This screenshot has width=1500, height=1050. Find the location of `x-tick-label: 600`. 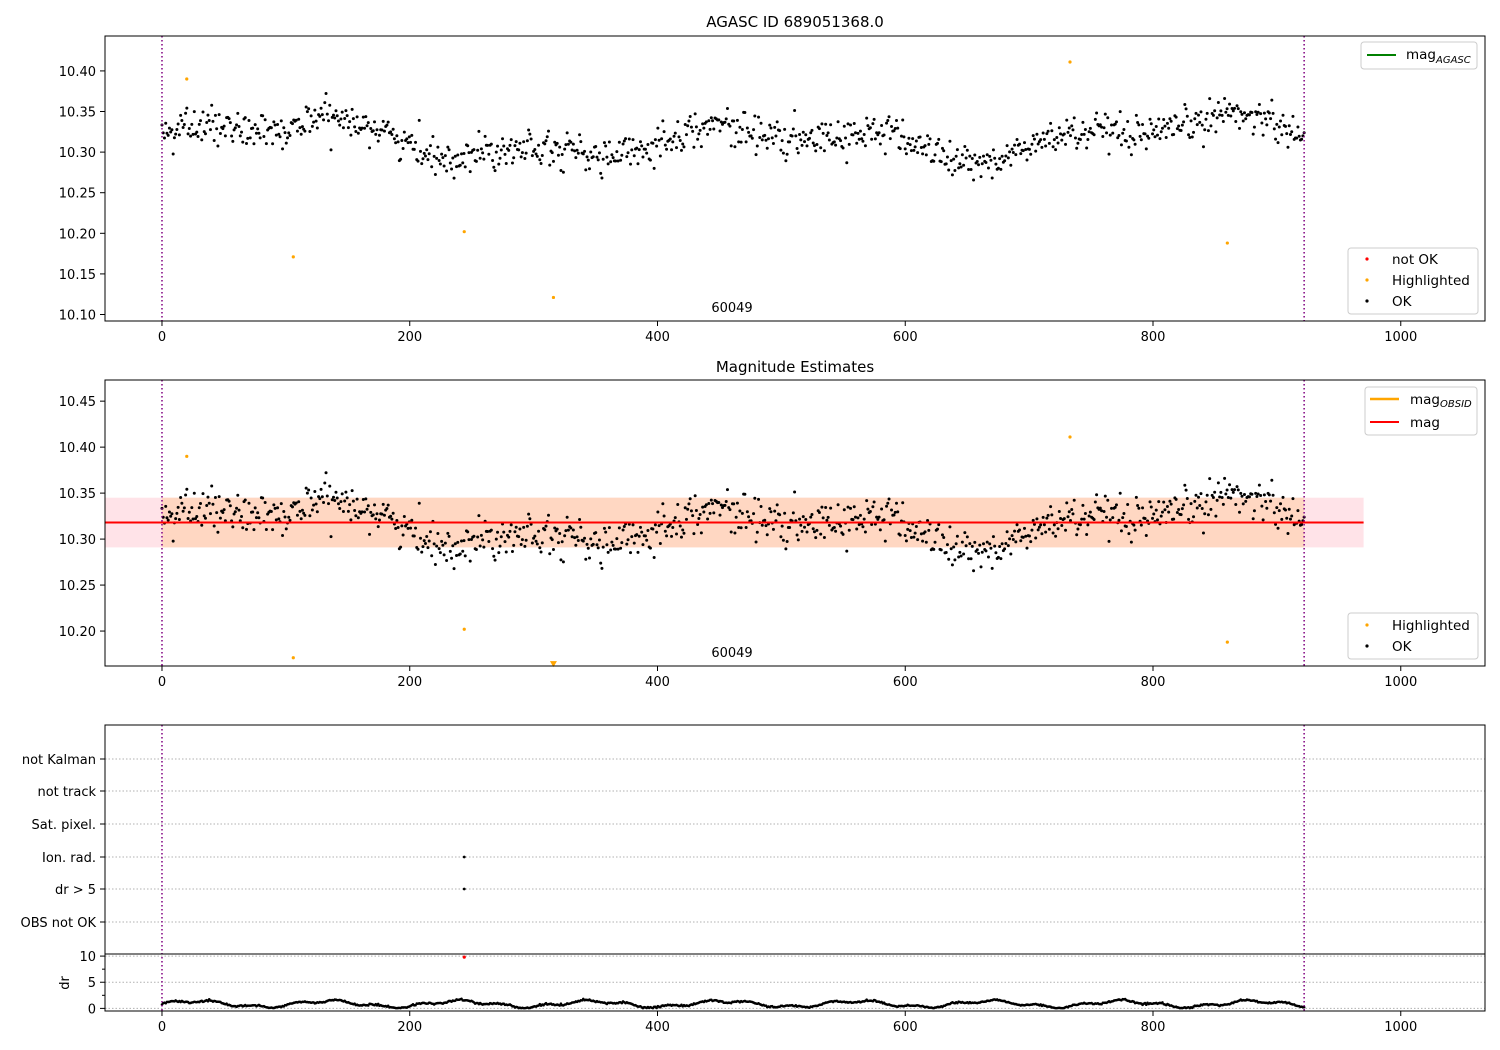

x-tick-label: 600 is located at coordinates (905, 1027).